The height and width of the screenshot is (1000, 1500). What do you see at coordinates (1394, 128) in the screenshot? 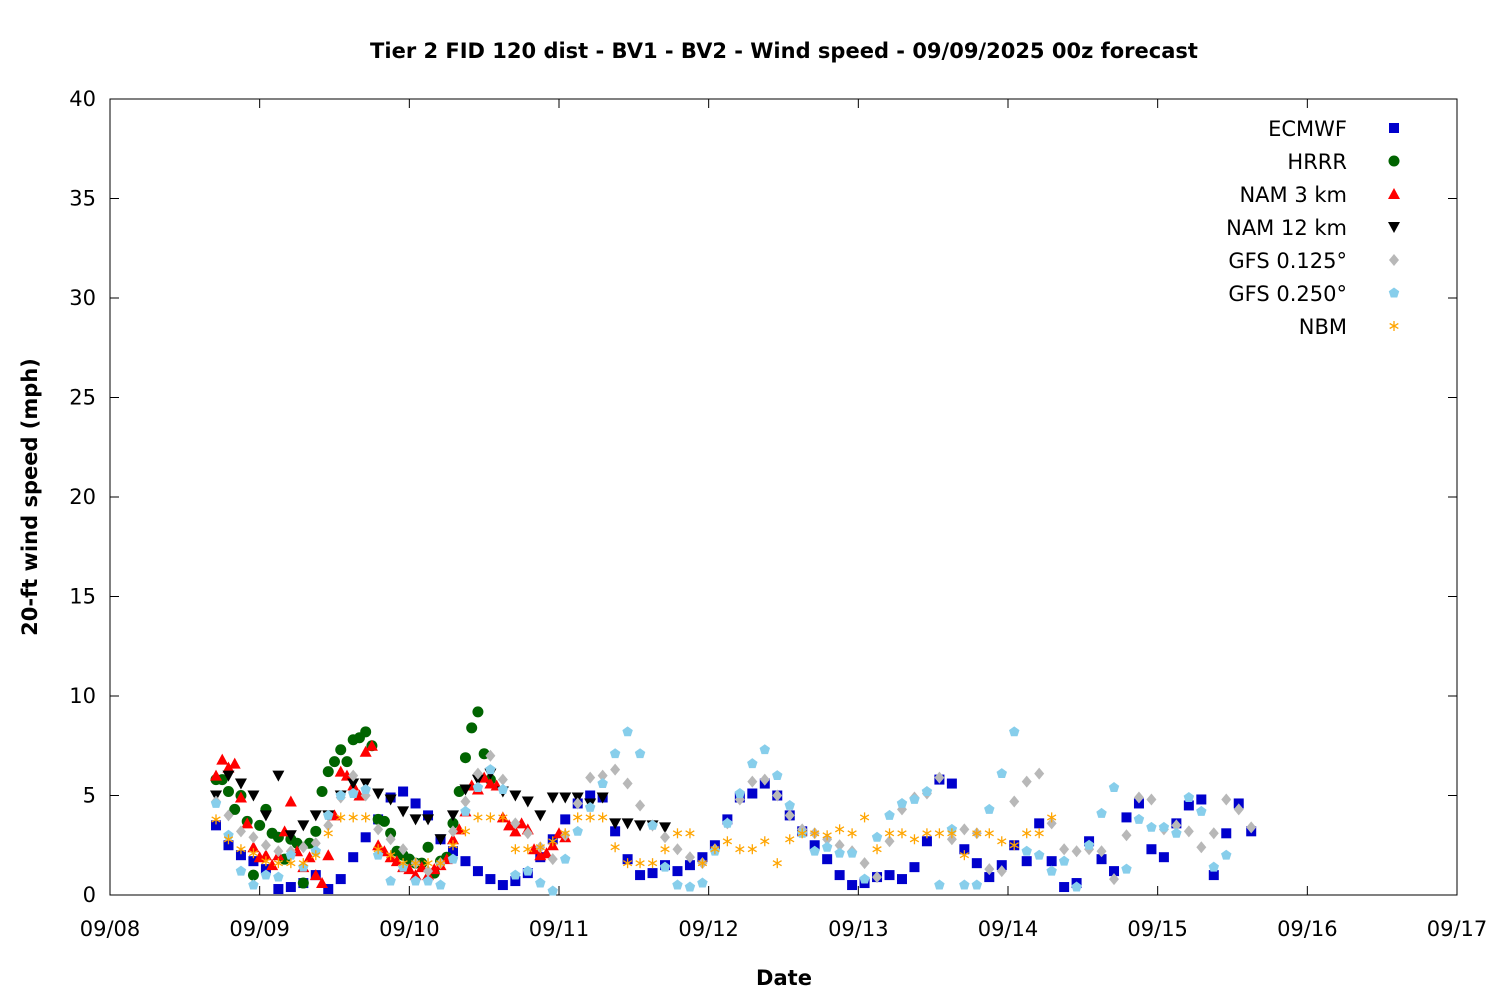
I see `legend-marker-ecmwf` at bounding box center [1394, 128].